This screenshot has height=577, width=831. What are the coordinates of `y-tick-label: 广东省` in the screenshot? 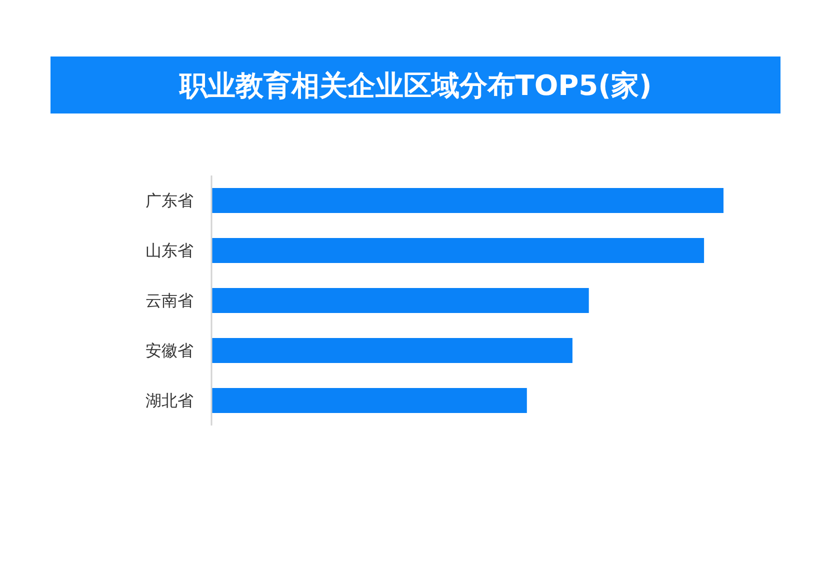 It's located at (170, 200).